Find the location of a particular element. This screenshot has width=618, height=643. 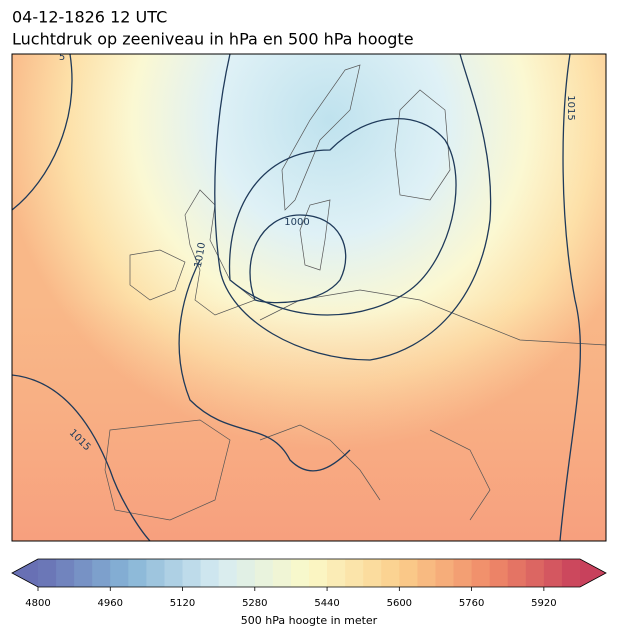

map-title: 04-12-1826 12 UTC is located at coordinates (89, 17).